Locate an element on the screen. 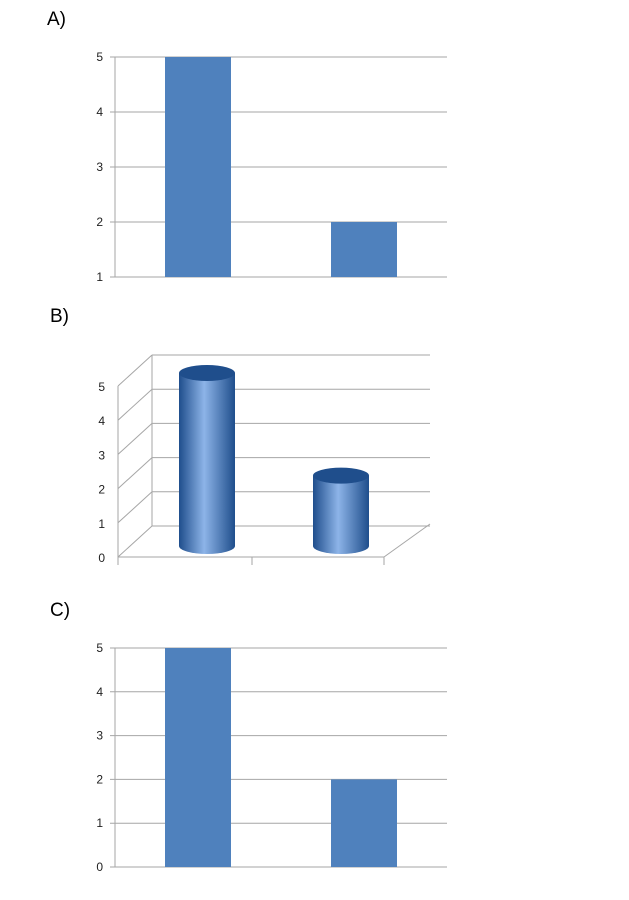  y-tick-label-2: 3 is located at coordinates (99, 167).